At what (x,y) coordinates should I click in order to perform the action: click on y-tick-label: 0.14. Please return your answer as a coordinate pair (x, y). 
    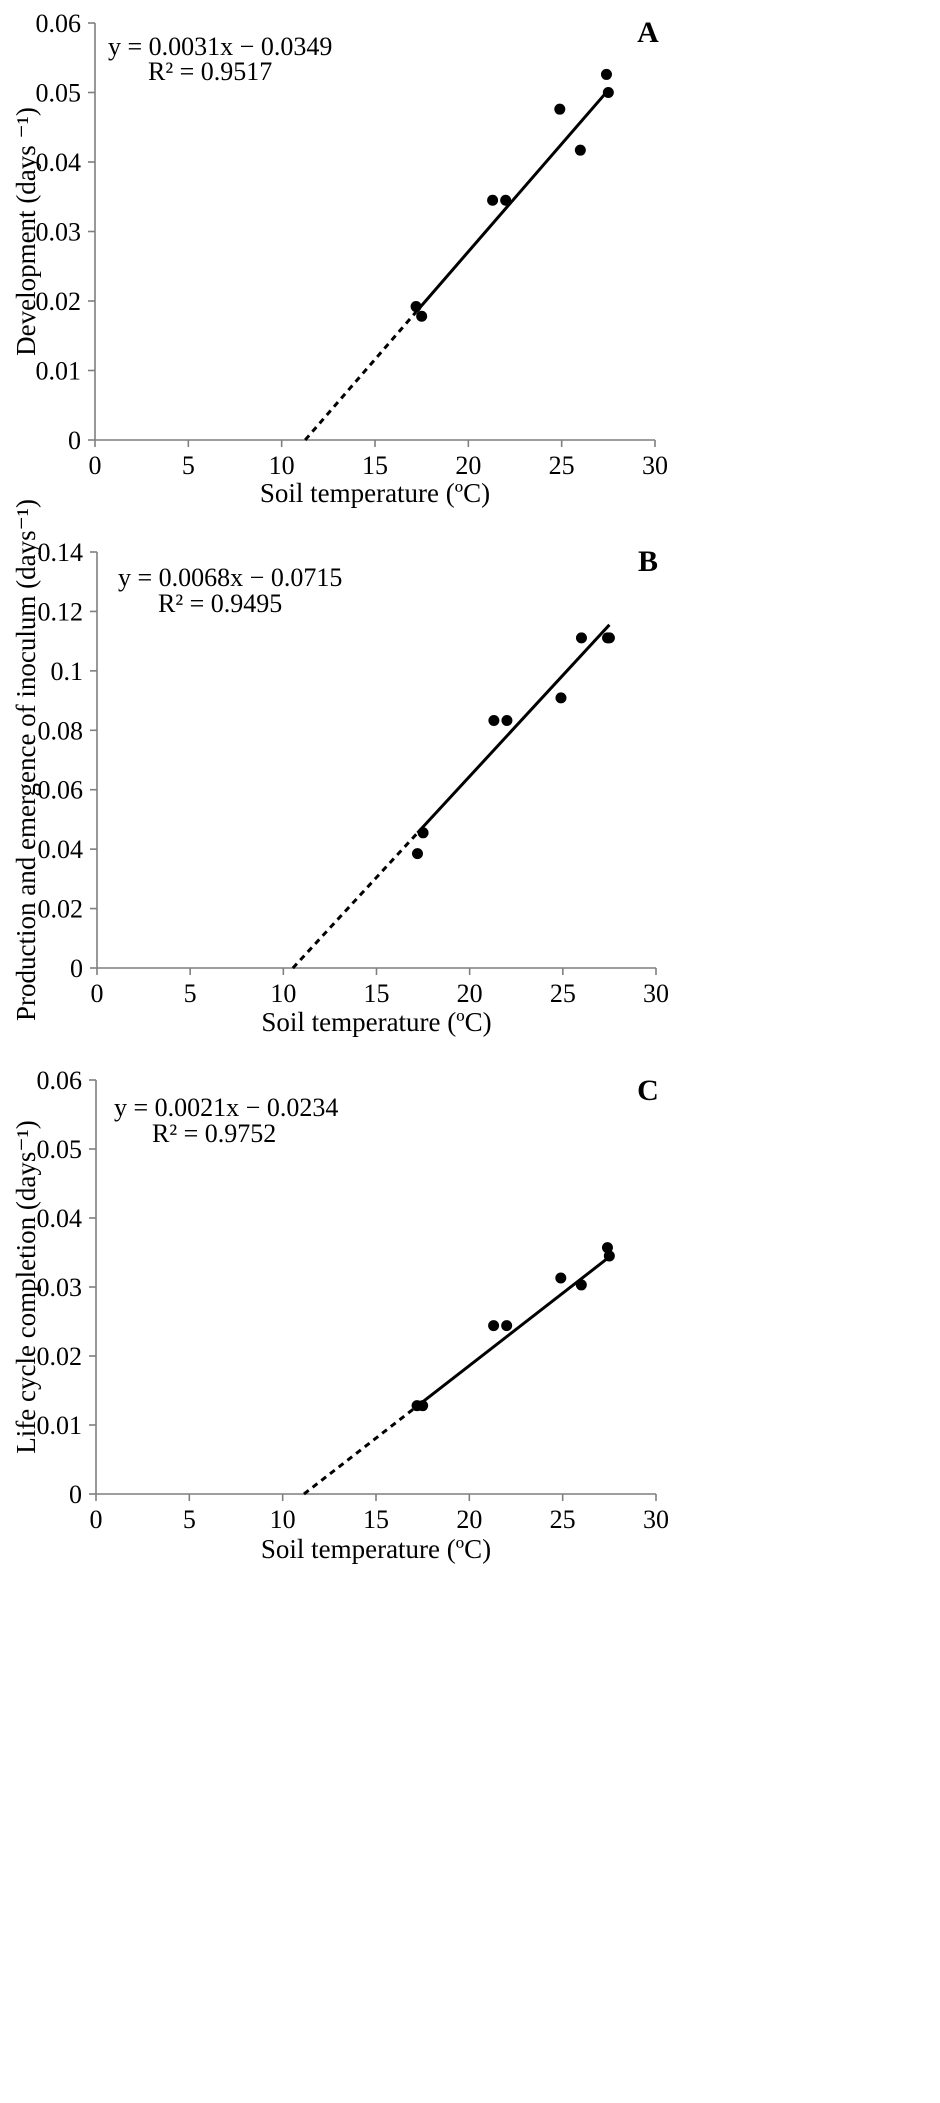
    Looking at the image, I should click on (61, 552).